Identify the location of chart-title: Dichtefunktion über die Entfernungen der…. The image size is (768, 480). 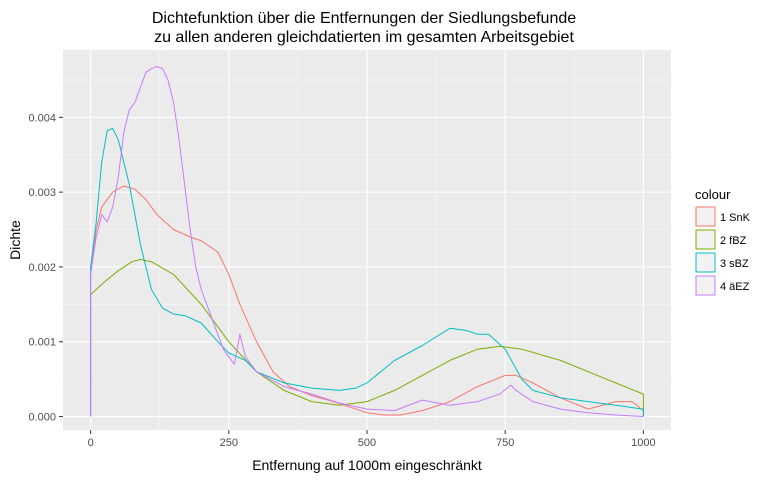
(364, 28).